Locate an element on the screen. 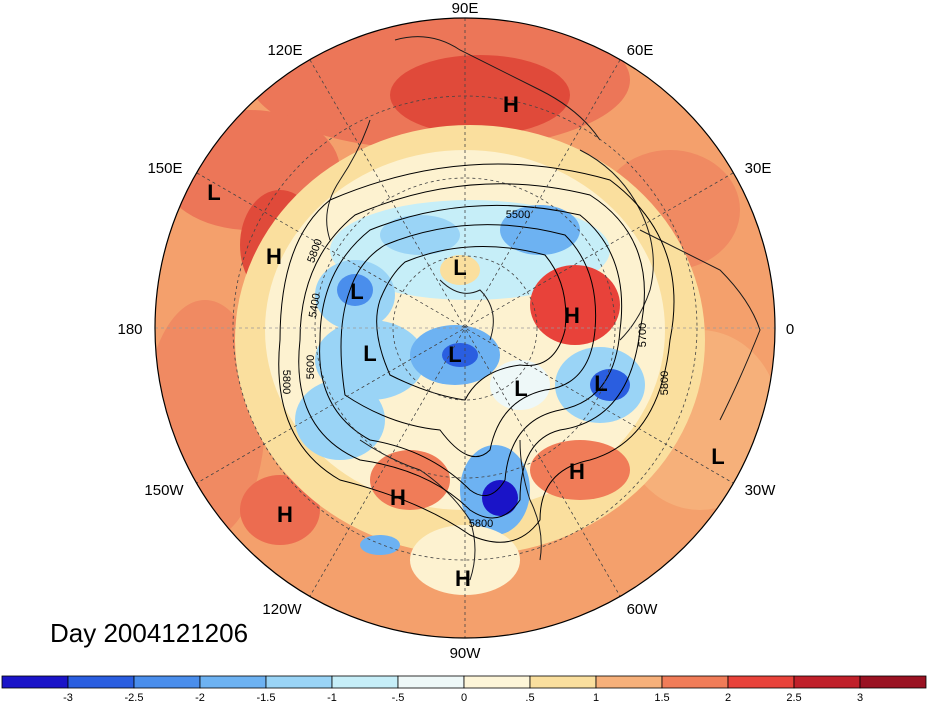 This screenshot has height=702, width=928. colorbar-ticks: -3 -2.5 -2 -1.5 -1 -.5 0 .5 1 1.5 2 2.5 3 is located at coordinates (463, 697).